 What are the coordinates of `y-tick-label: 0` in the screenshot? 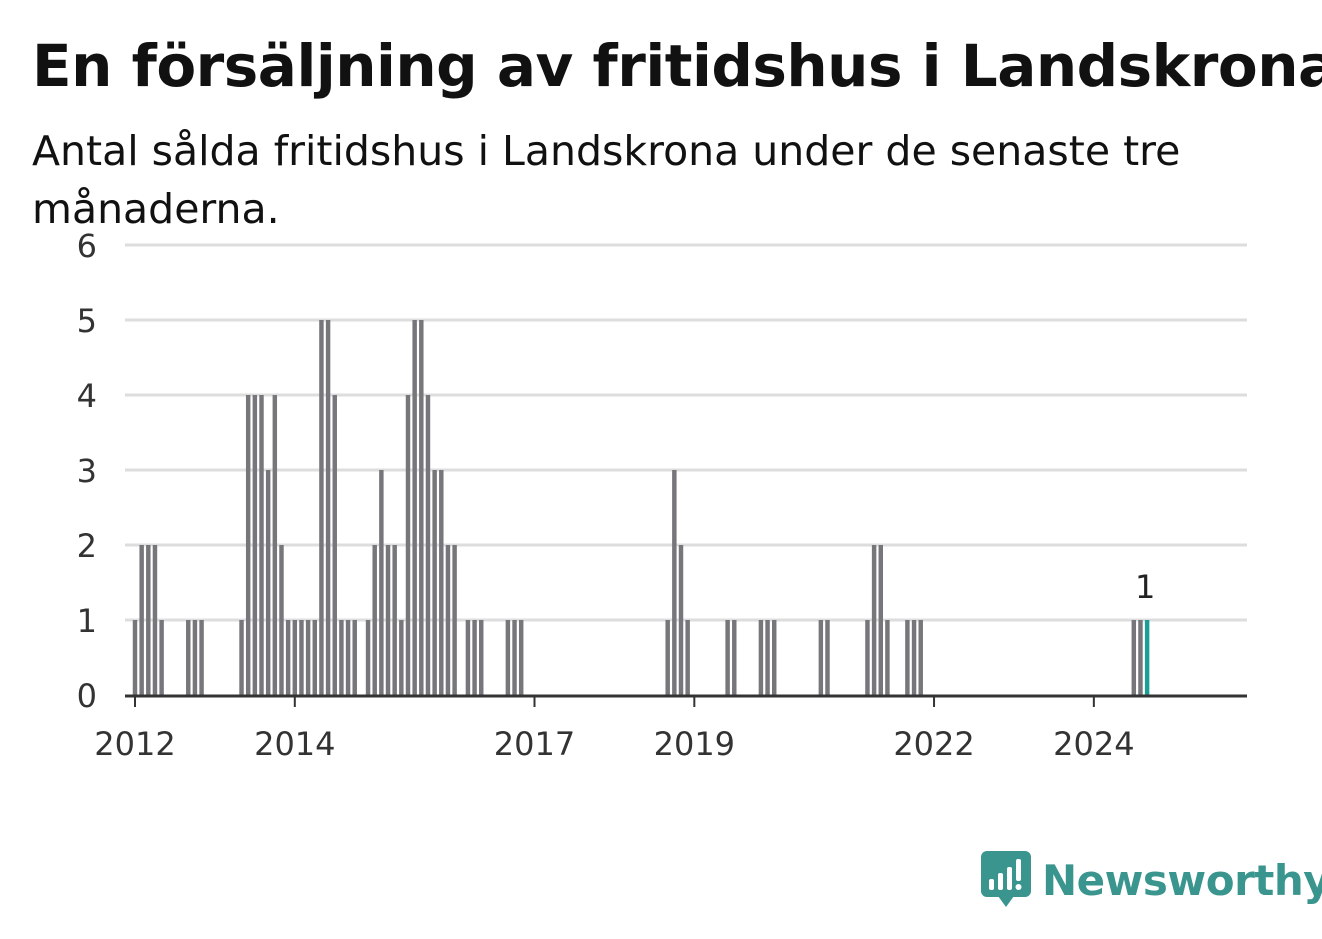 It's located at (87, 696).